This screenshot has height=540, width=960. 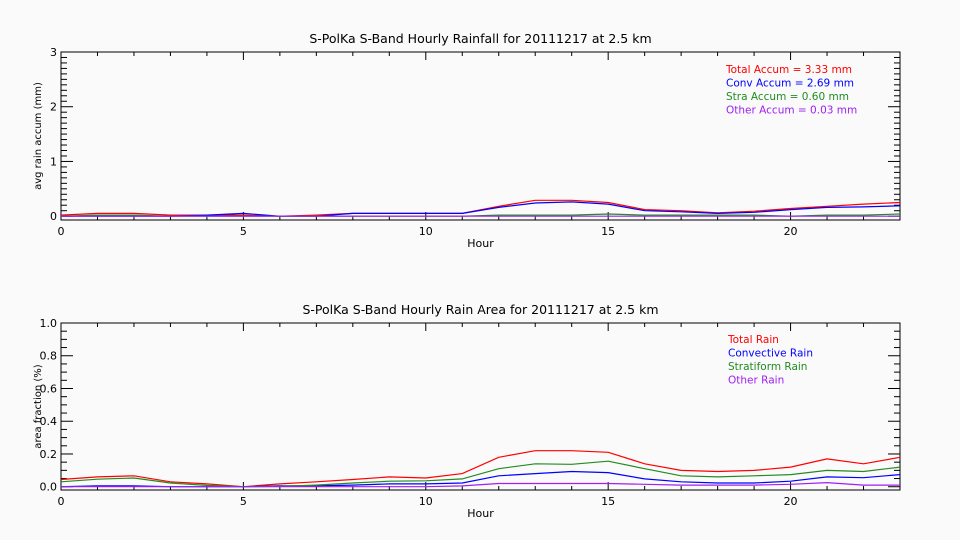 What do you see at coordinates (38, 136) in the screenshot?
I see `y-axis-label: avg rain accum (mm)` at bounding box center [38, 136].